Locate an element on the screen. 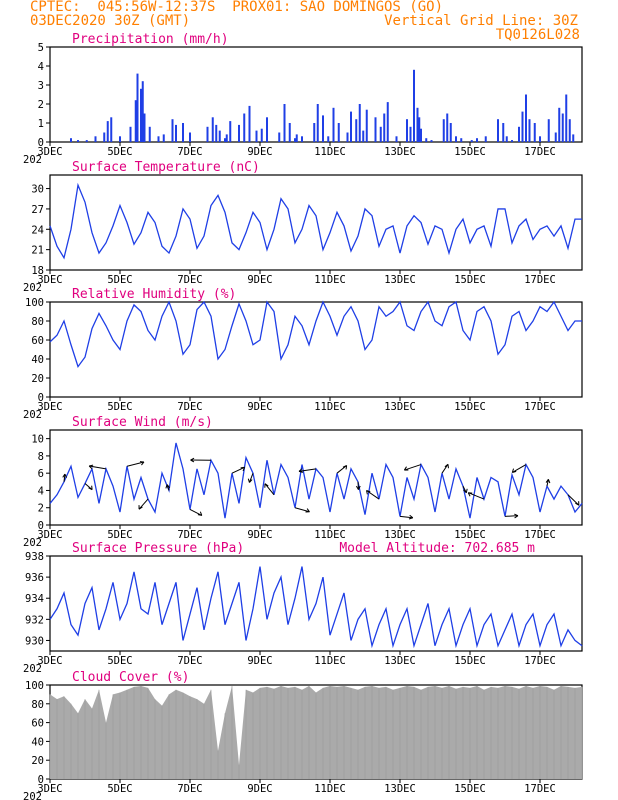 The image size is (618, 800). cloud-xtick-label: 15DEC is located at coordinates (470, 789).